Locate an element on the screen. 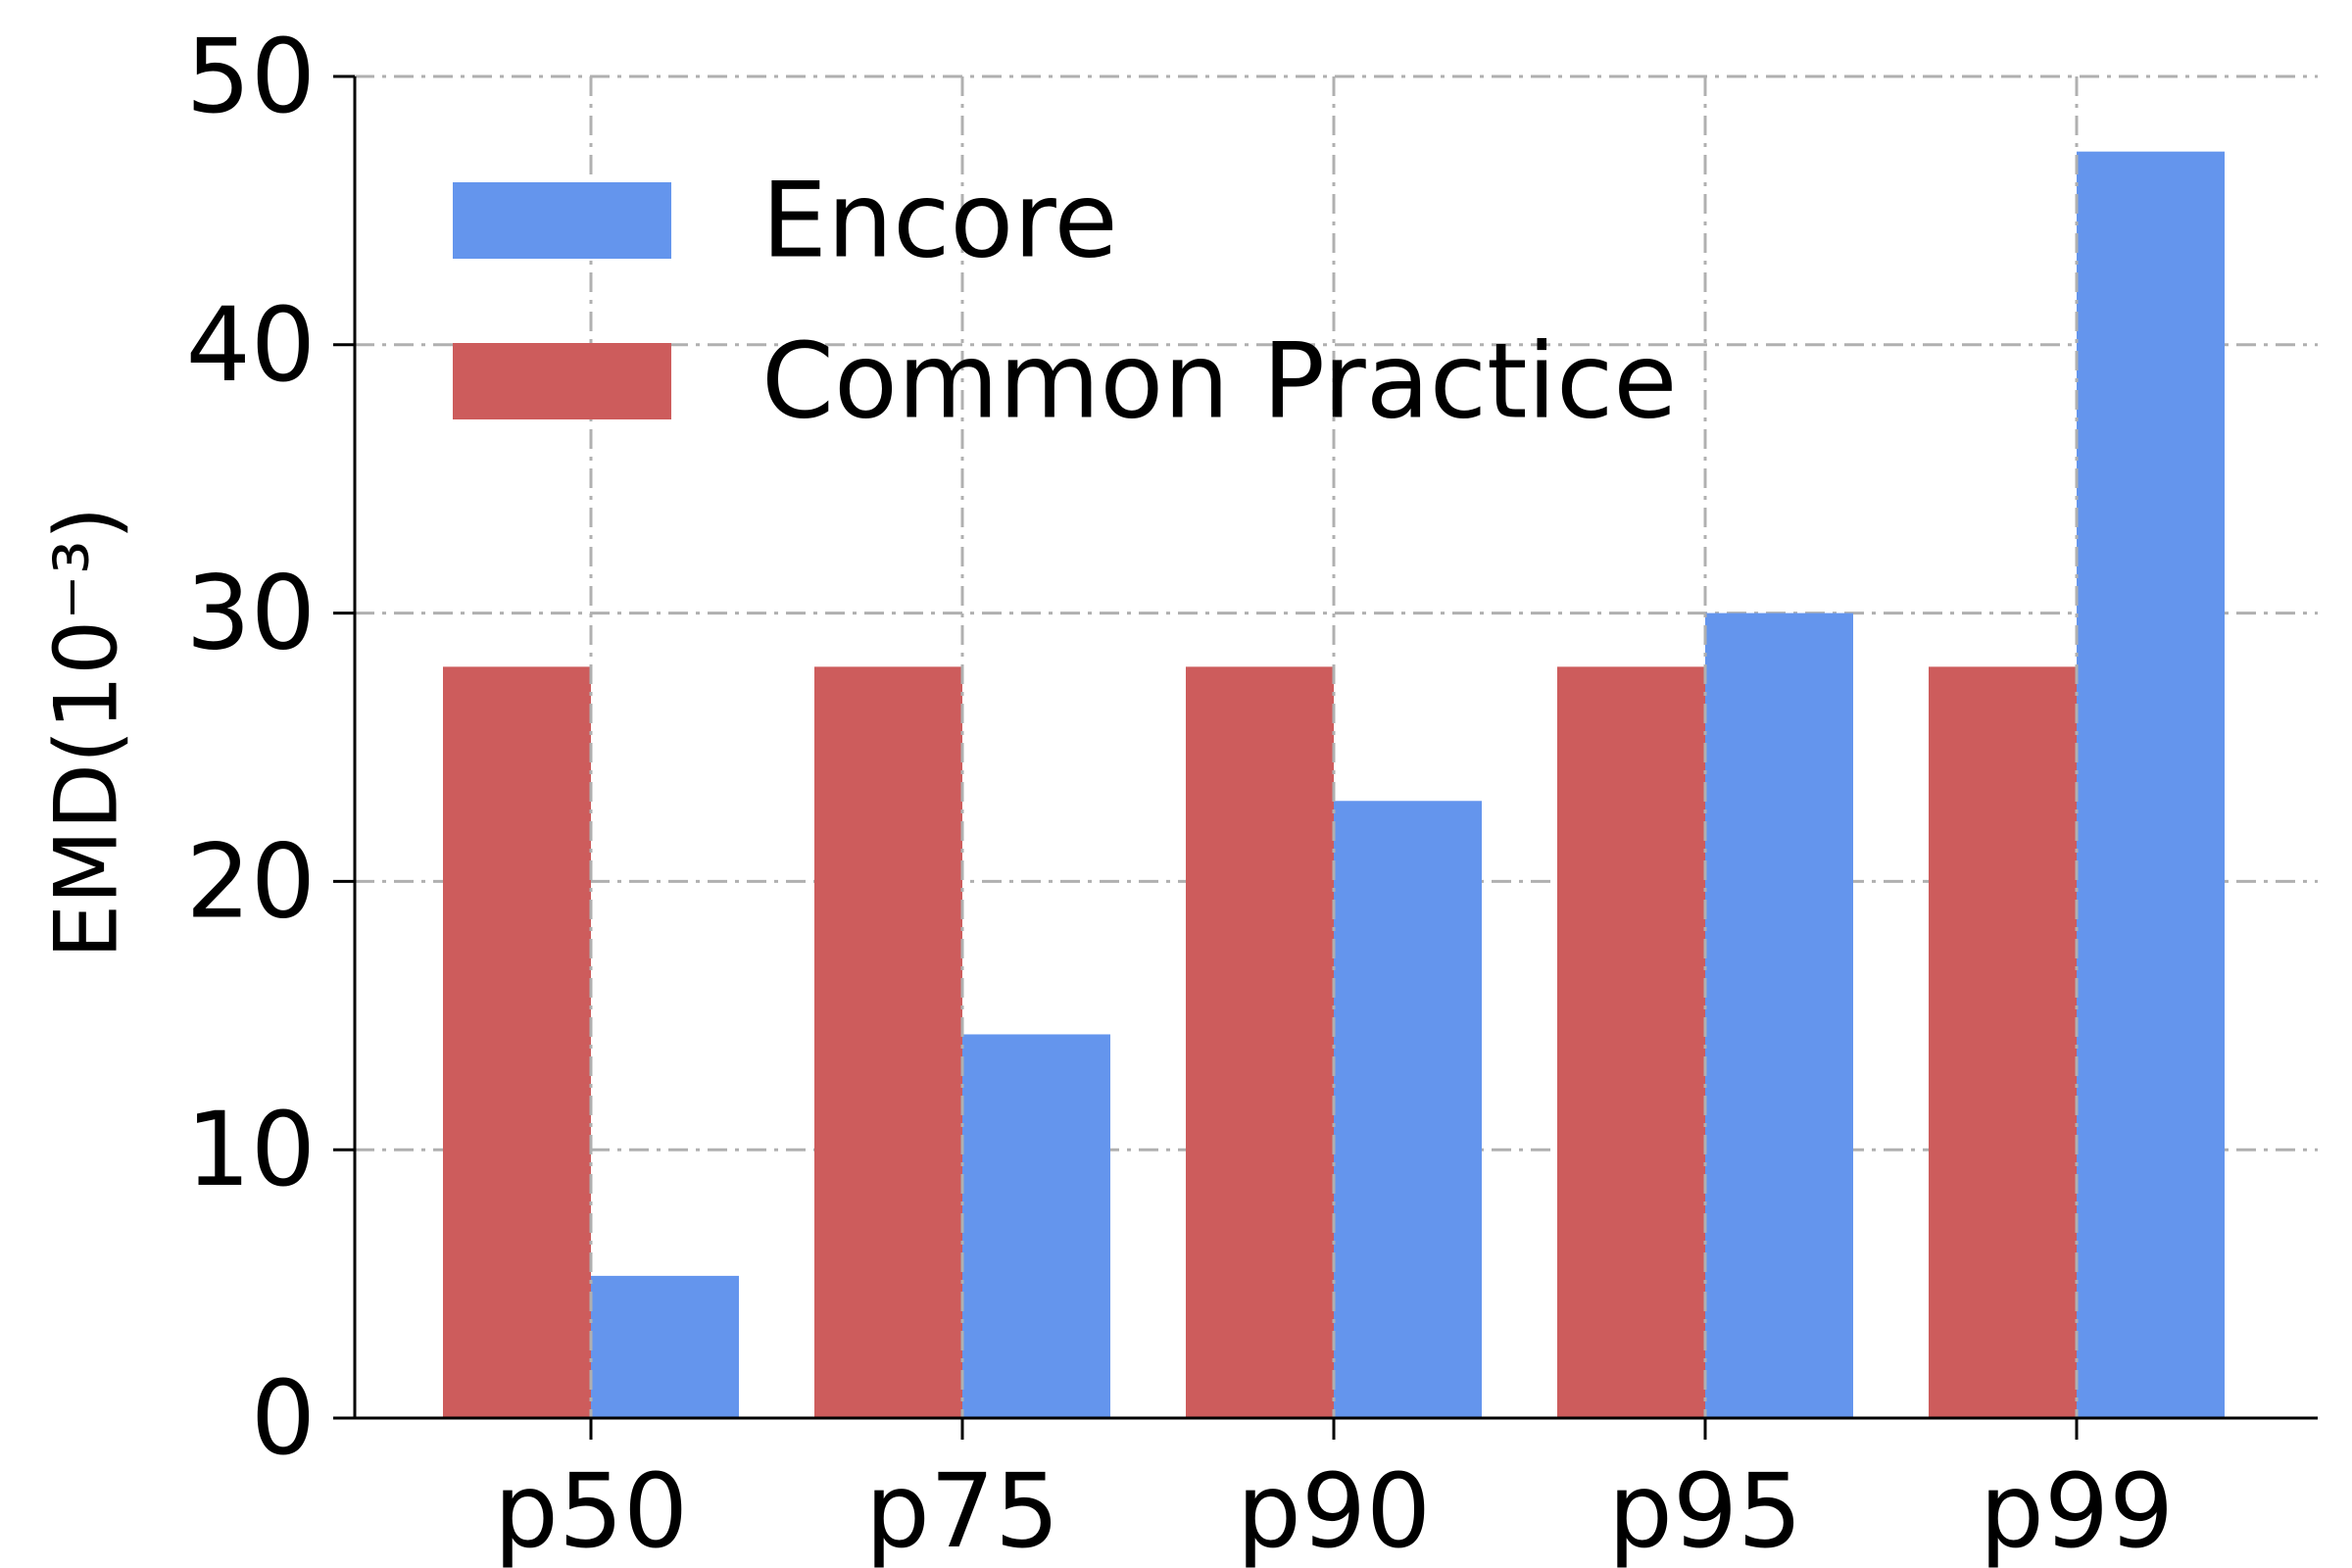  legend-label: Encore is located at coordinates (939, 221).